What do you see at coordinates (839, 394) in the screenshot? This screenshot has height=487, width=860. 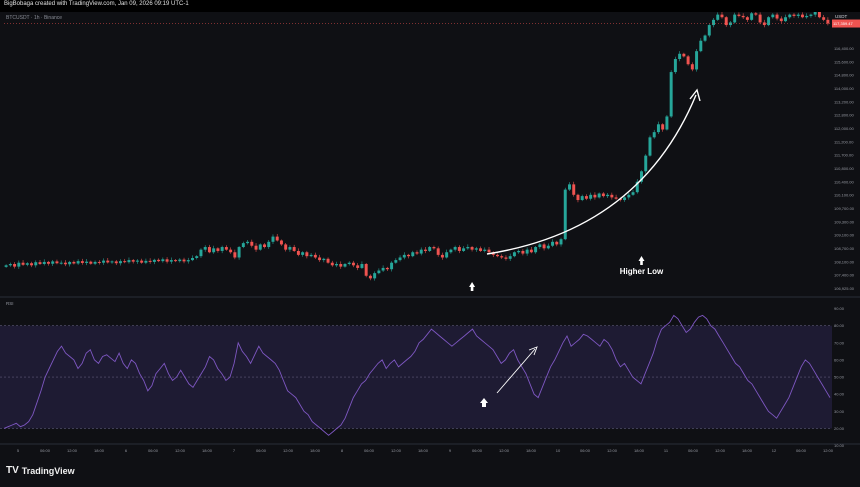 I see `rsi-axis-label: 40.00` at bounding box center [839, 394].